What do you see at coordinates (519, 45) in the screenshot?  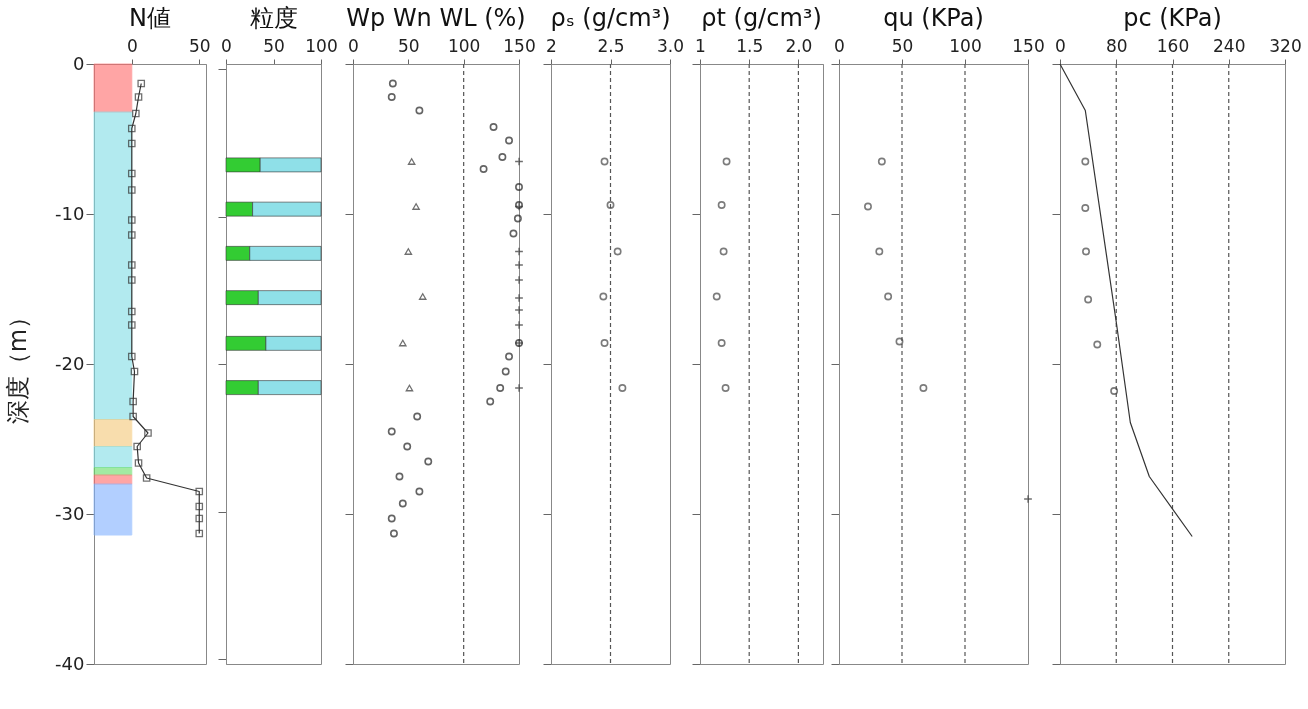 I see `x-tick-label: 150` at bounding box center [519, 45].